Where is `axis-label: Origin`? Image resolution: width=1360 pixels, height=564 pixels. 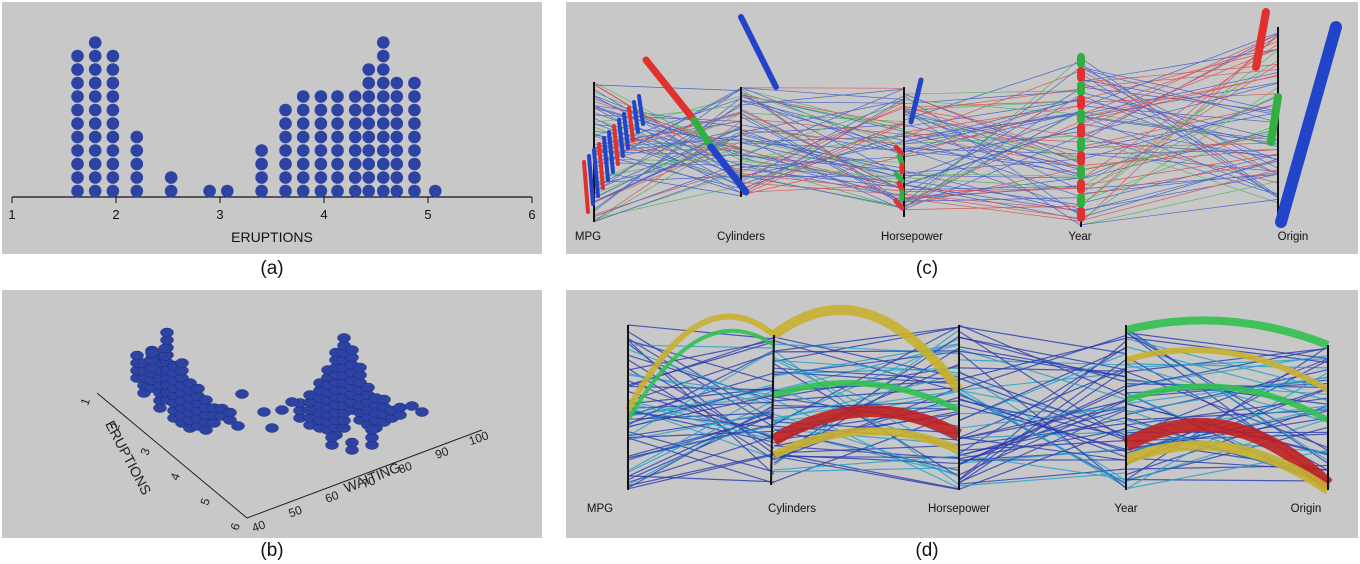 axis-label: Origin is located at coordinates (1306, 509).